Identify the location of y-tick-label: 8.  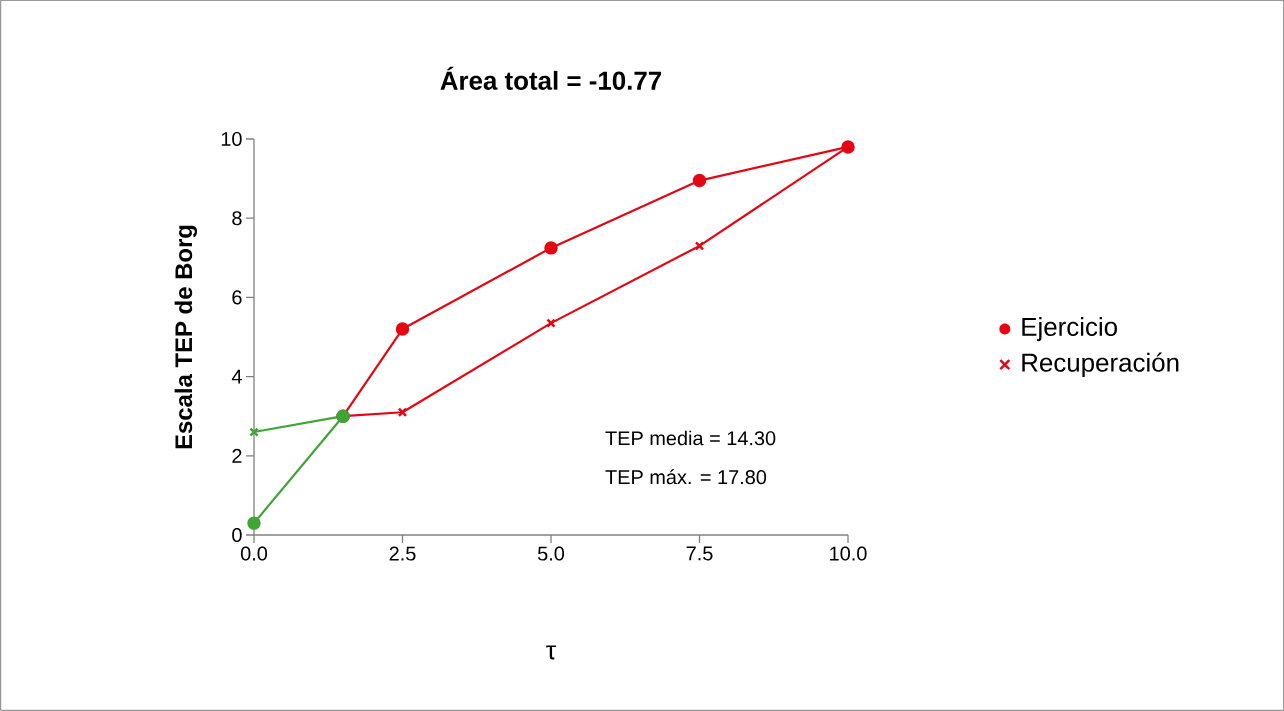
(237, 218).